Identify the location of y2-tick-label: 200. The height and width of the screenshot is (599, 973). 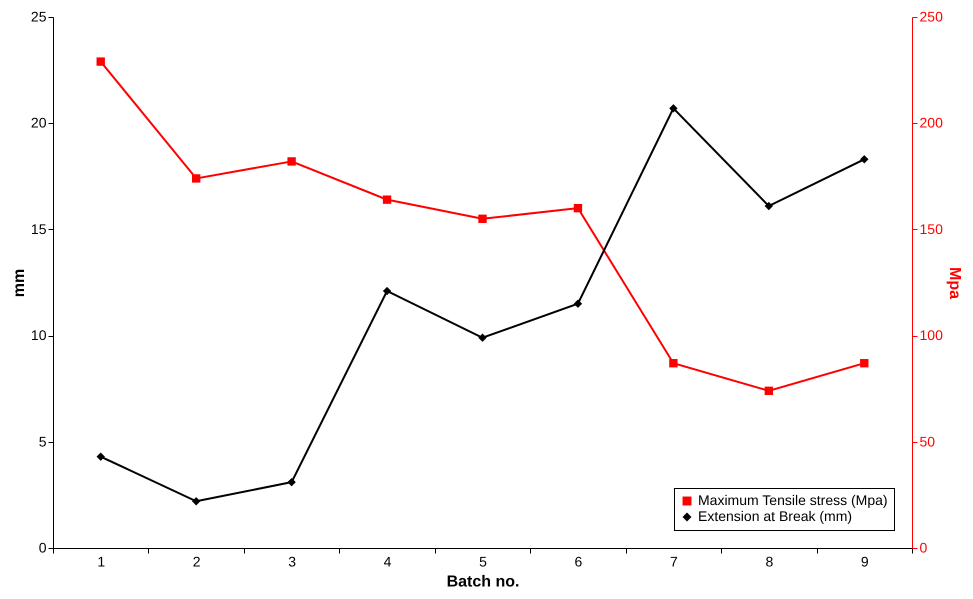
(932, 122).